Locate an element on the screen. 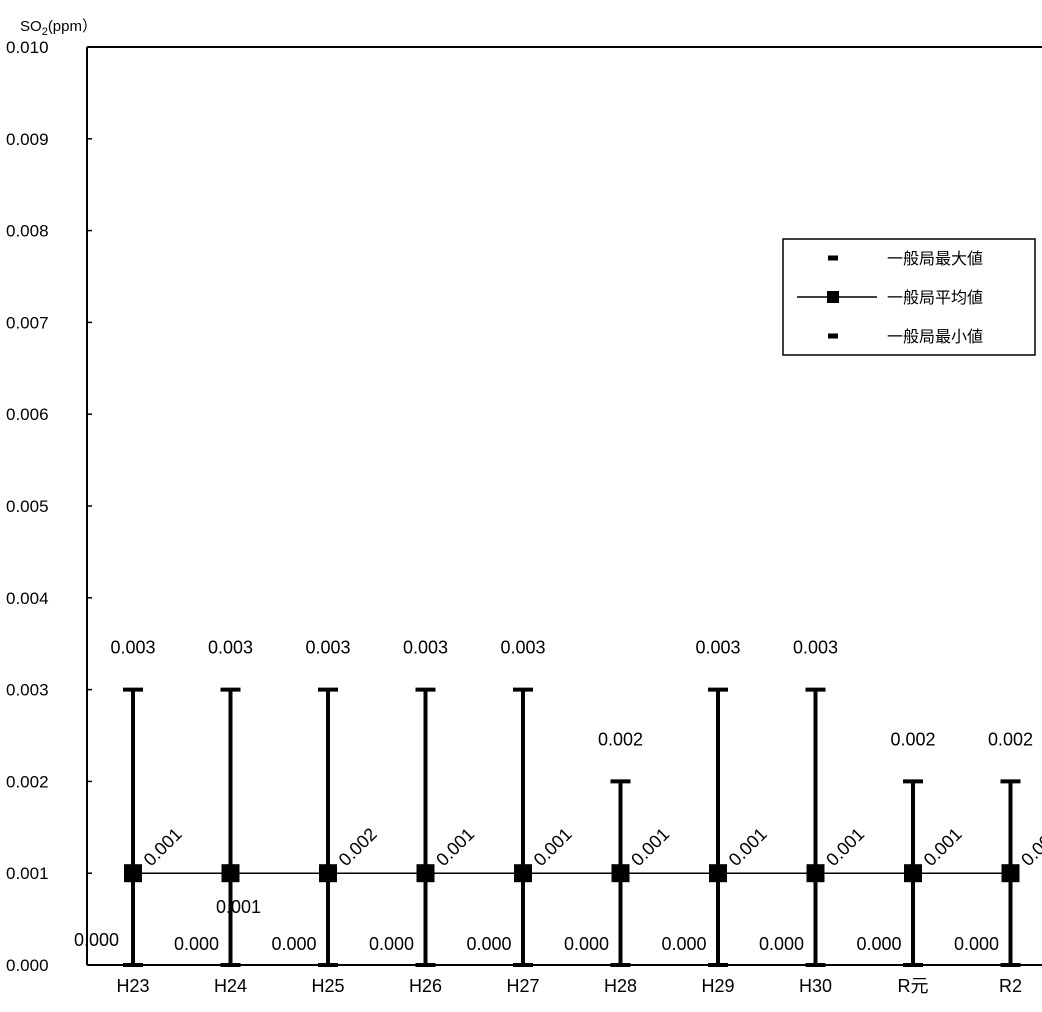  legend-label: 一般局最大値 is located at coordinates (935, 259).